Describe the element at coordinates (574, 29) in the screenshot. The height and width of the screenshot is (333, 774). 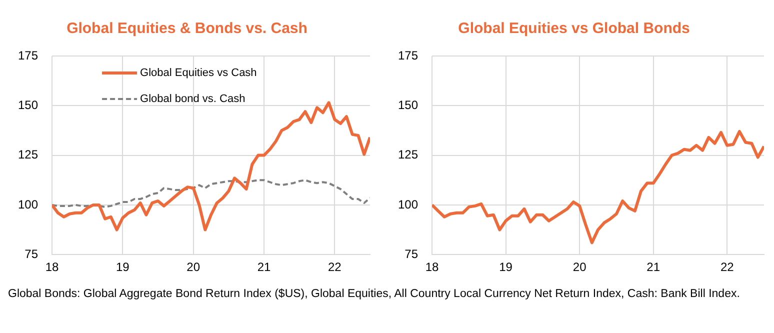
I see `chart-title: Global Equities vs Global Bonds` at that location.